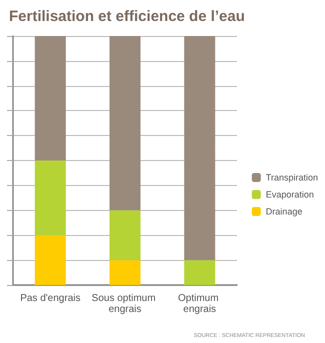 Image resolution: width=325 pixels, height=343 pixels. I want to click on x-tick-label: Sous optimum engrais, so click(125, 304).